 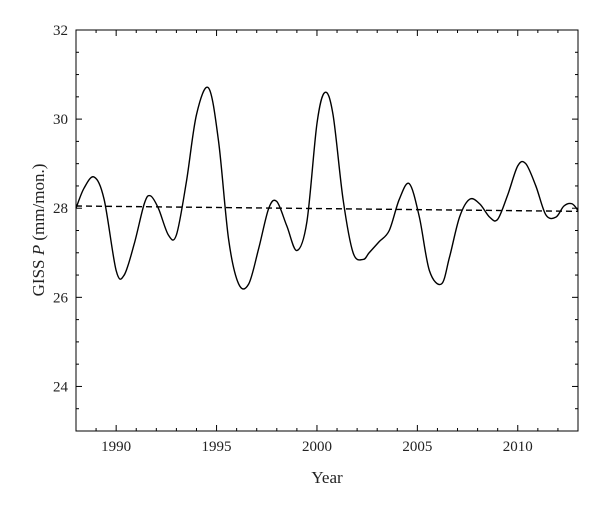 I want to click on x-tick-label: 2005, so click(x=417, y=447).